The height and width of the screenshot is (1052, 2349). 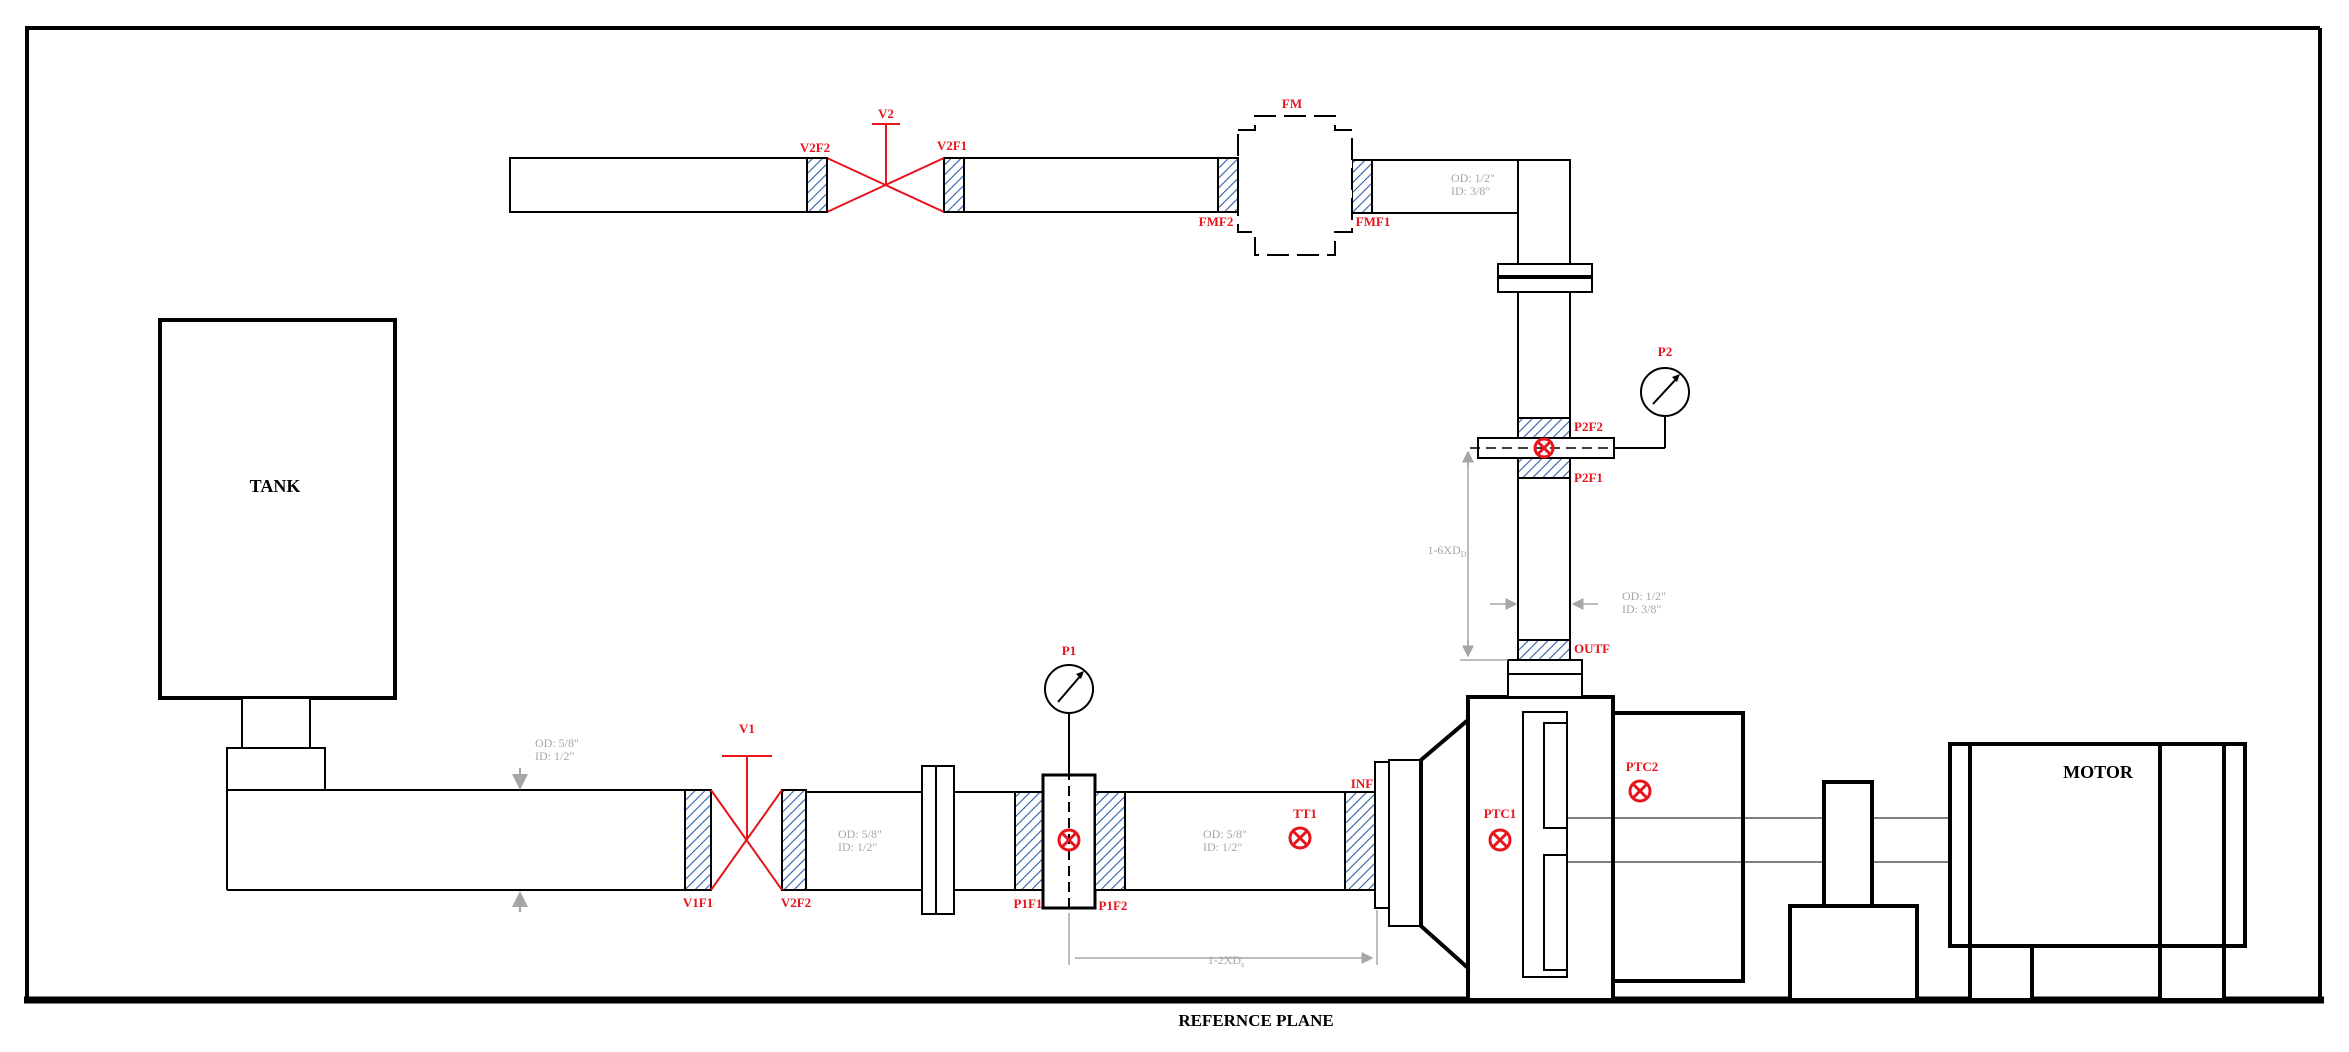 I want to click on flange-inf, so click(x=1360, y=841).